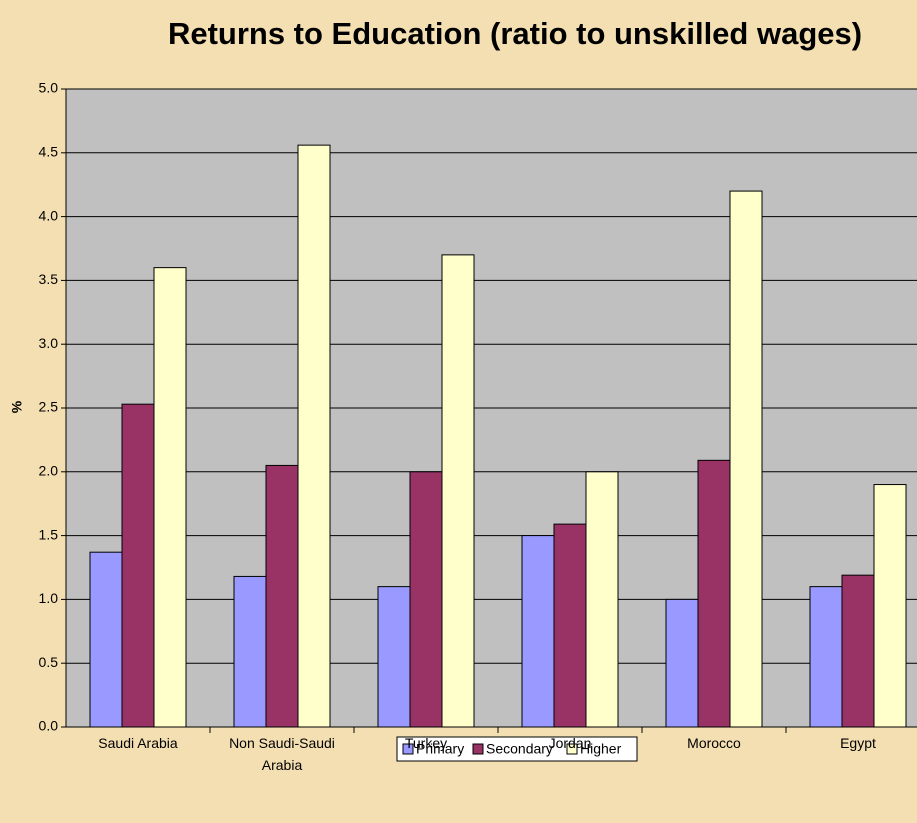 The image size is (917, 823). What do you see at coordinates (426, 743) in the screenshot?
I see `x-tick-label: Turkey` at bounding box center [426, 743].